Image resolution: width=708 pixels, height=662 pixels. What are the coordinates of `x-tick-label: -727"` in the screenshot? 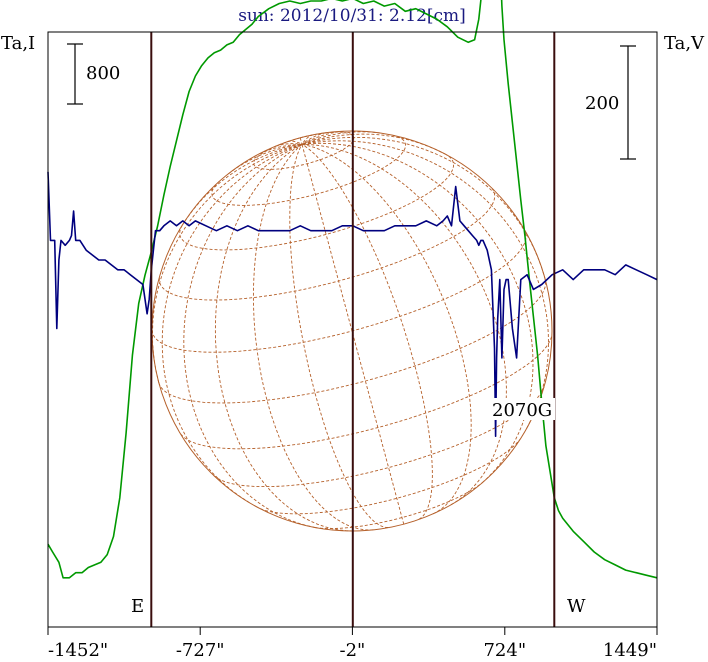 It's located at (200, 650).